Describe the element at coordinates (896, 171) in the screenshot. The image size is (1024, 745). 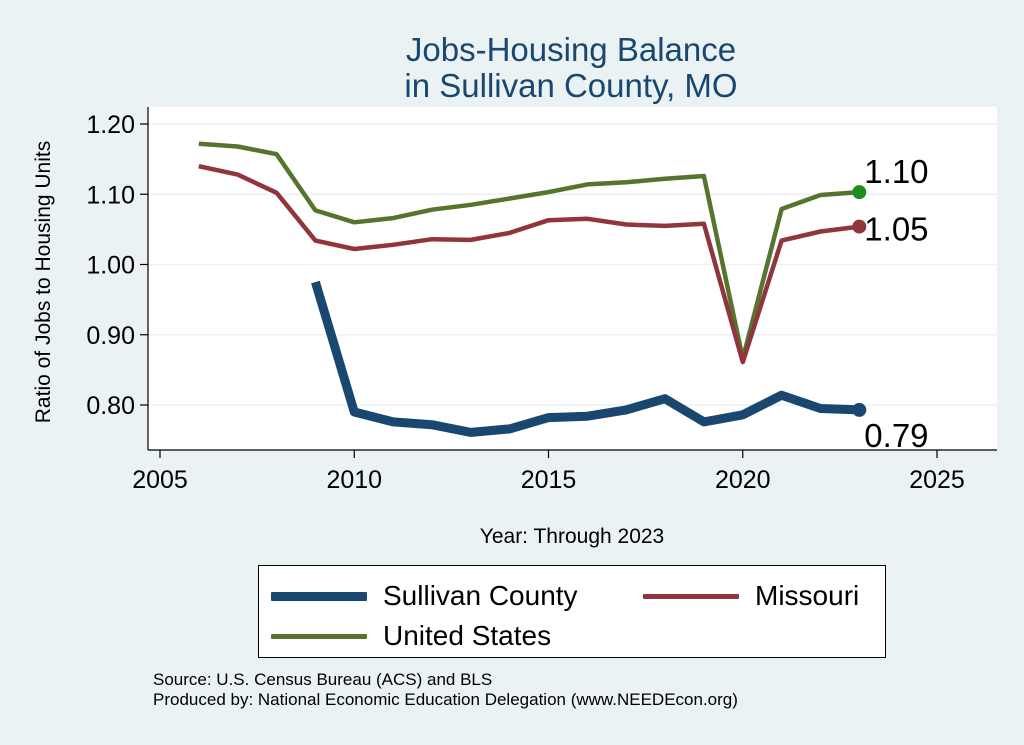
I see `end-label-united-states: 1.10` at that location.